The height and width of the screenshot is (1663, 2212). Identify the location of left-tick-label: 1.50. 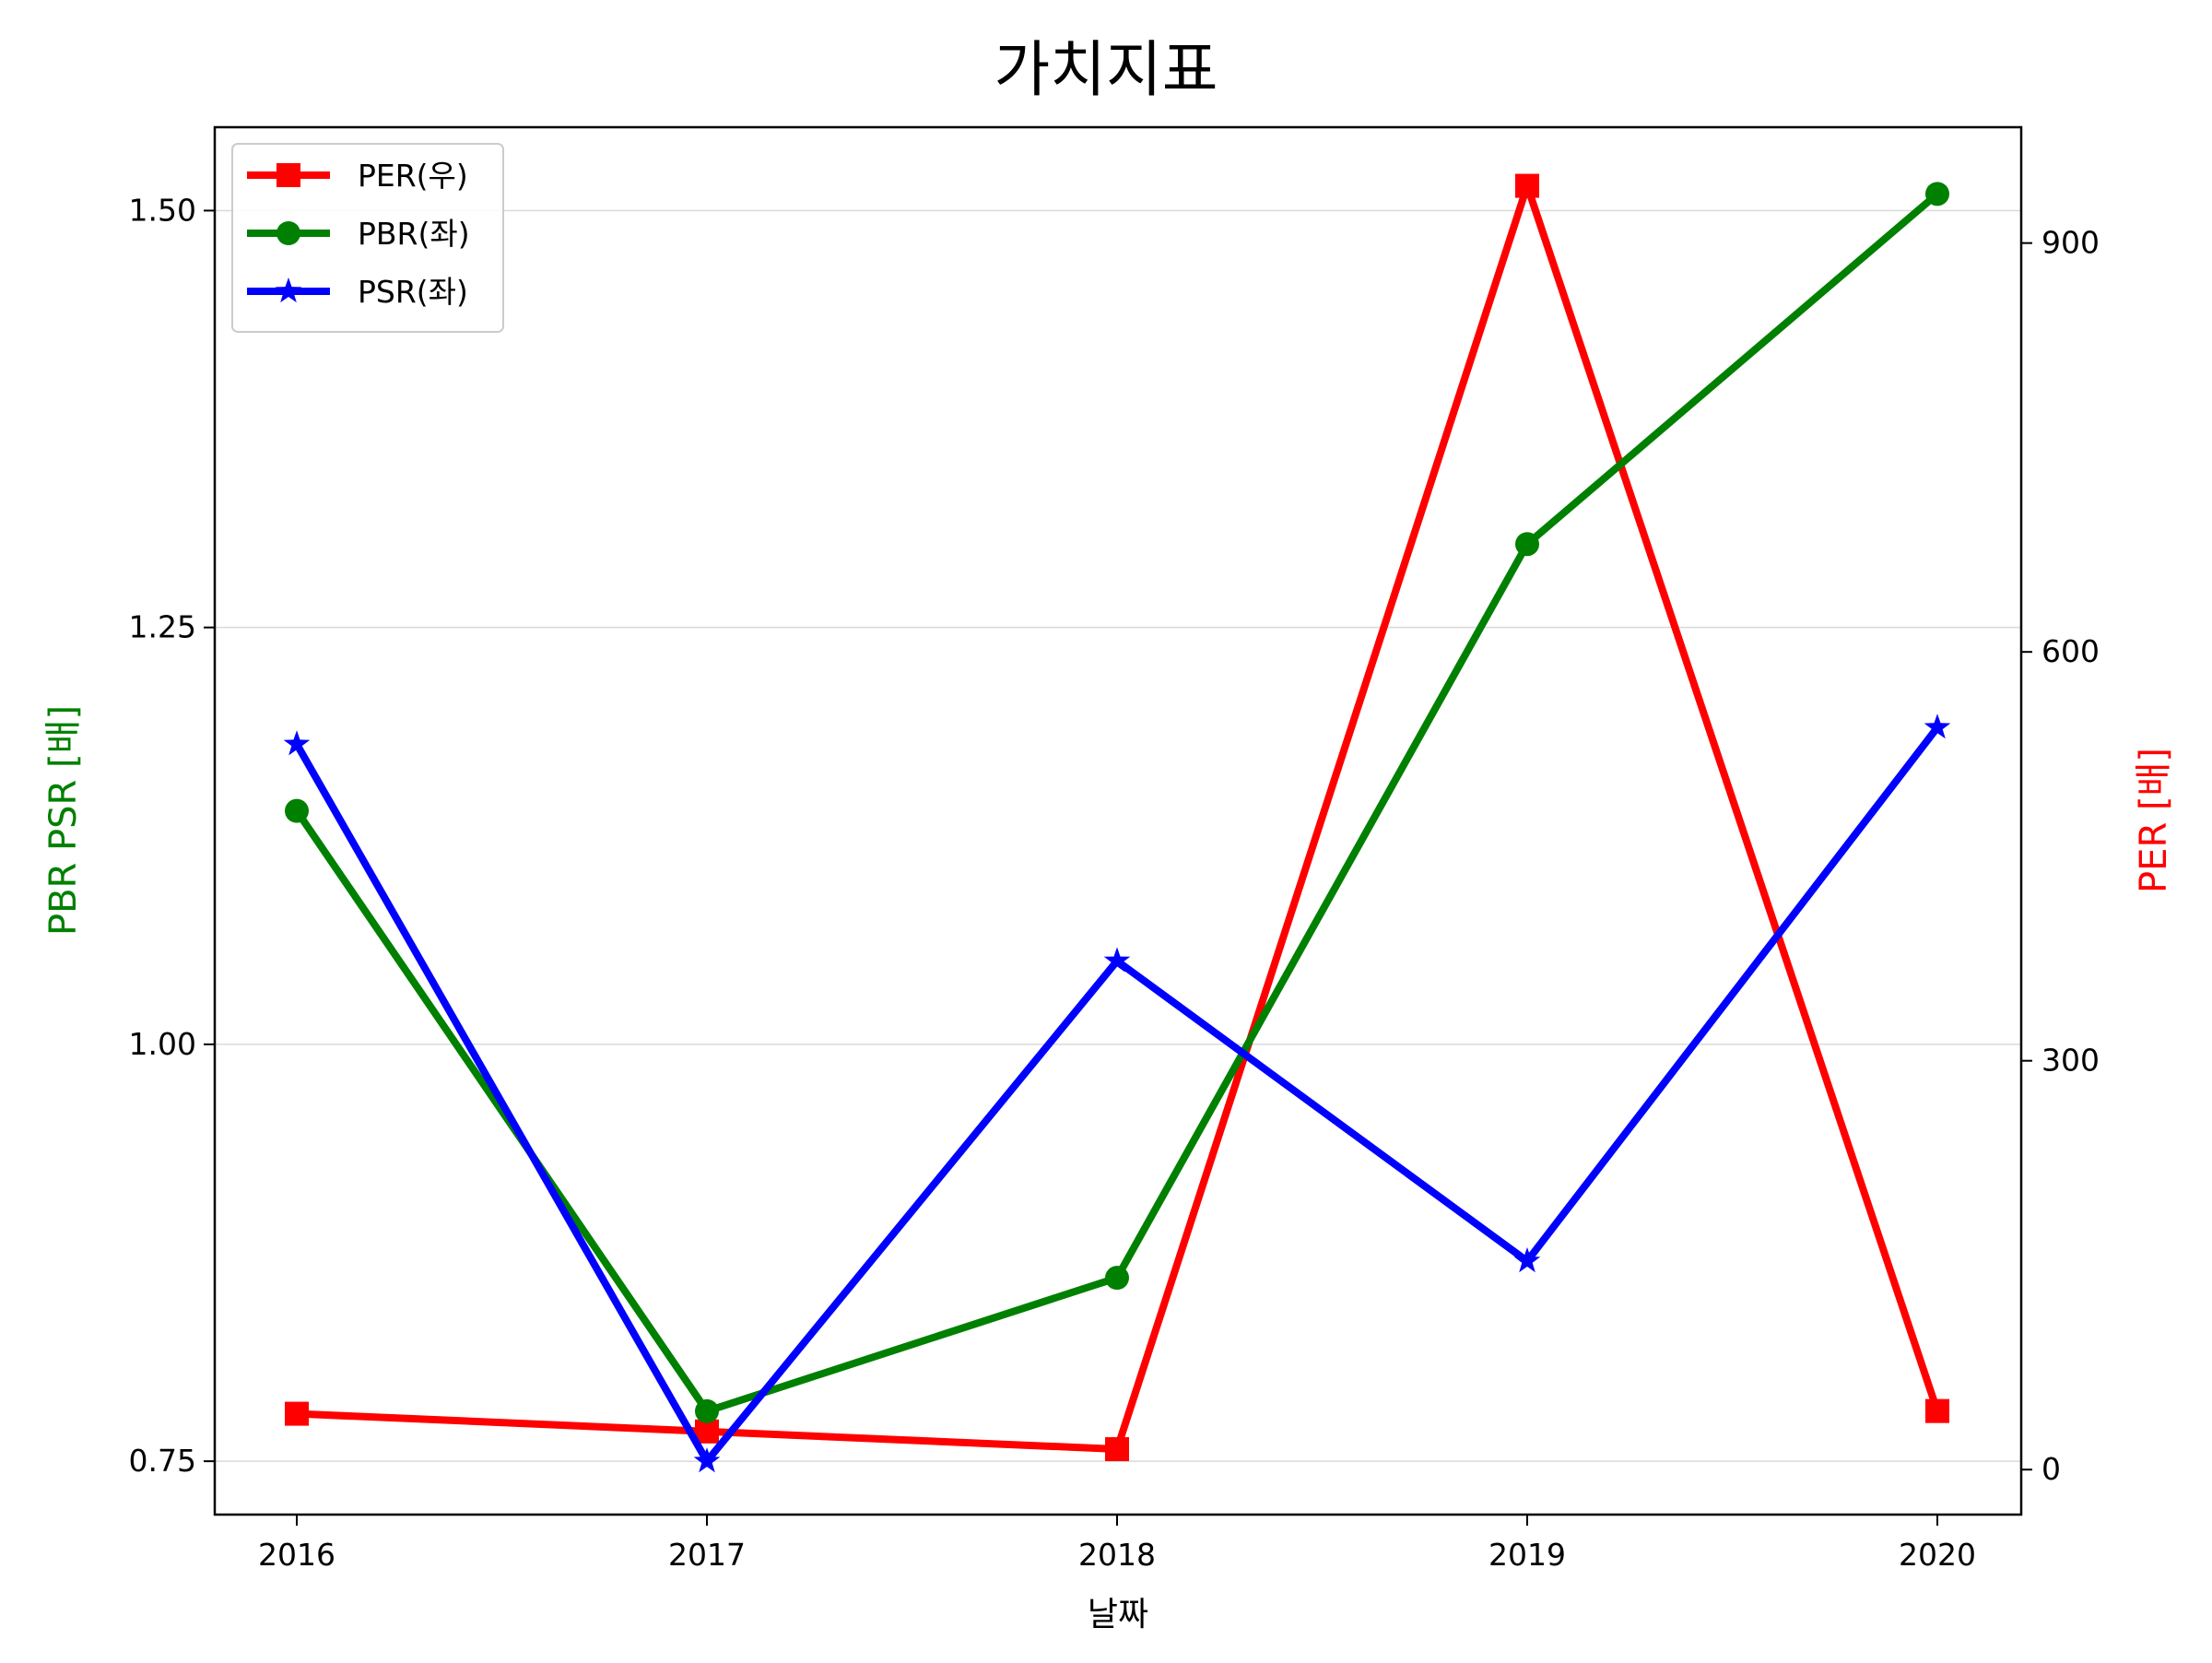
(162, 210).